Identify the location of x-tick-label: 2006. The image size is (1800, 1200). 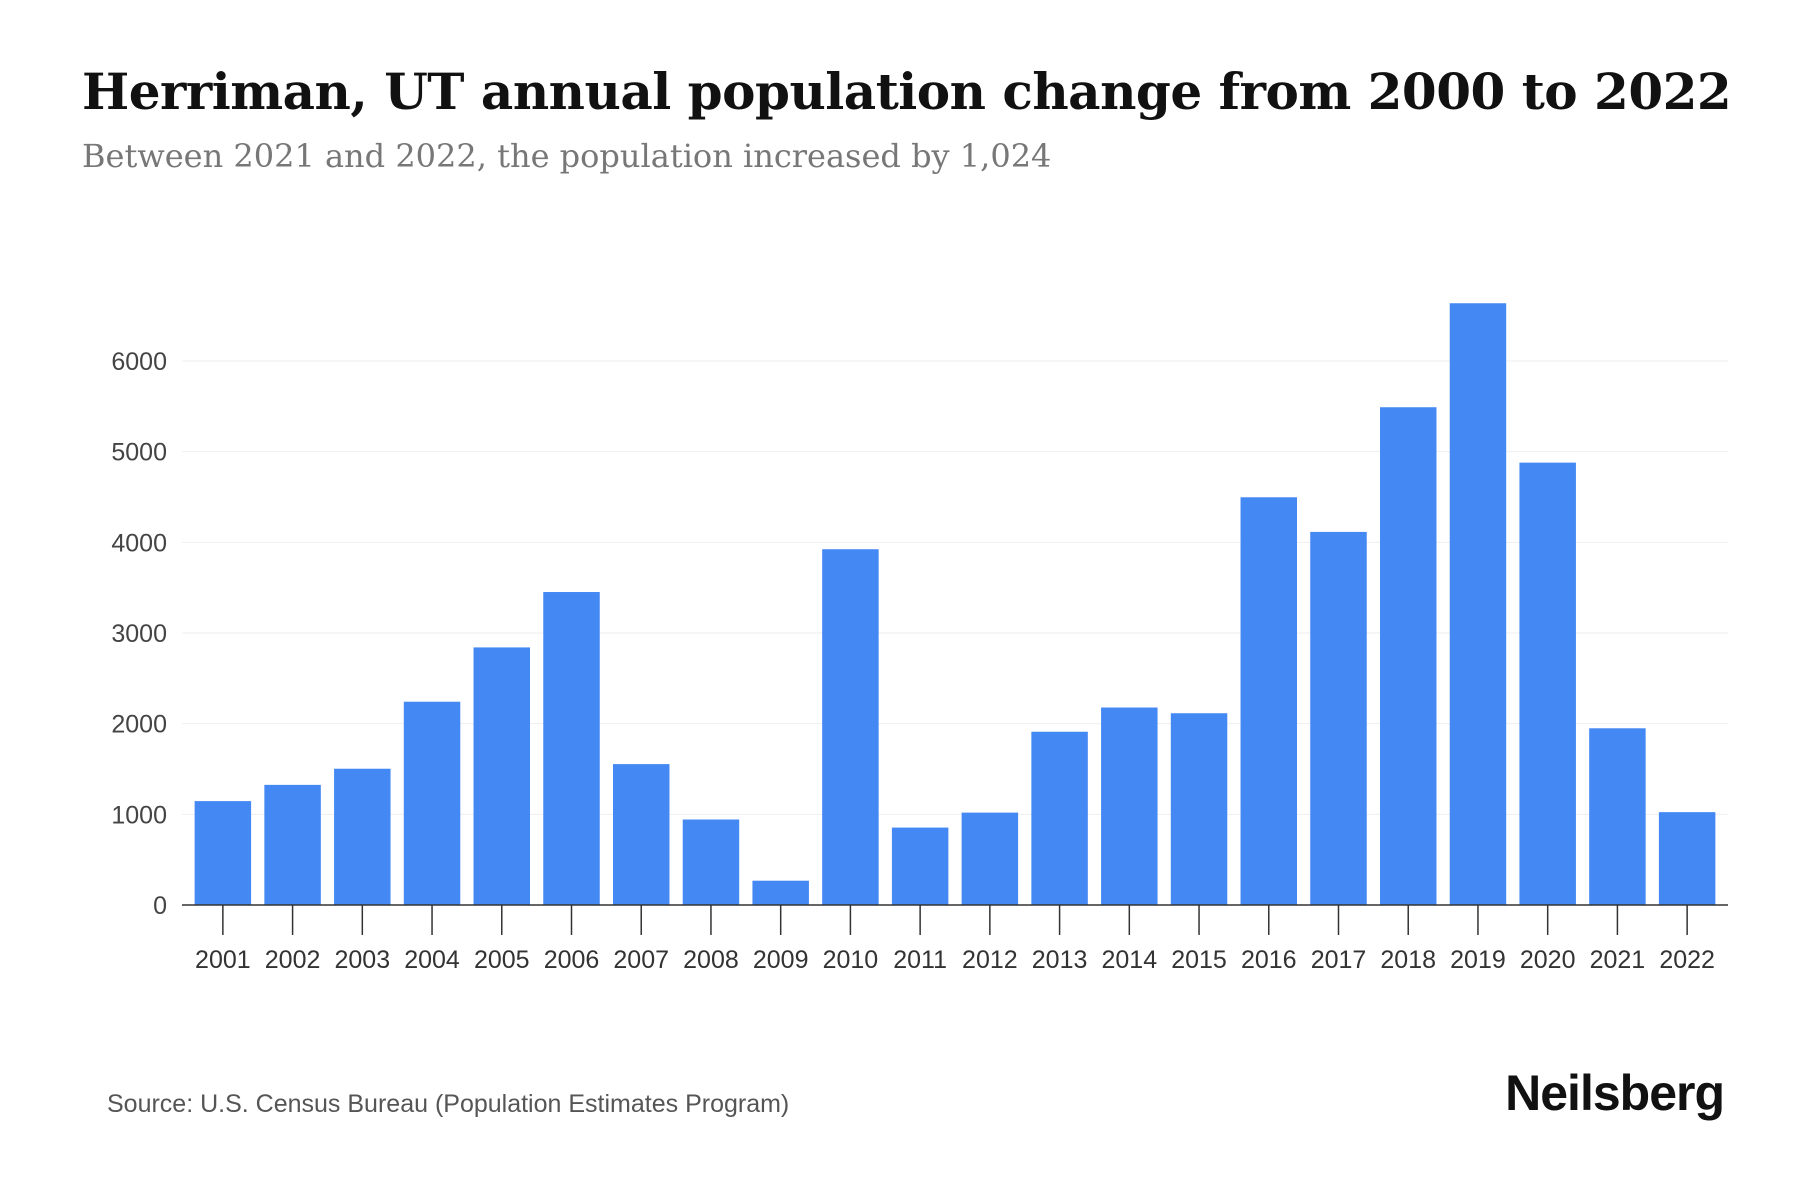
(572, 960).